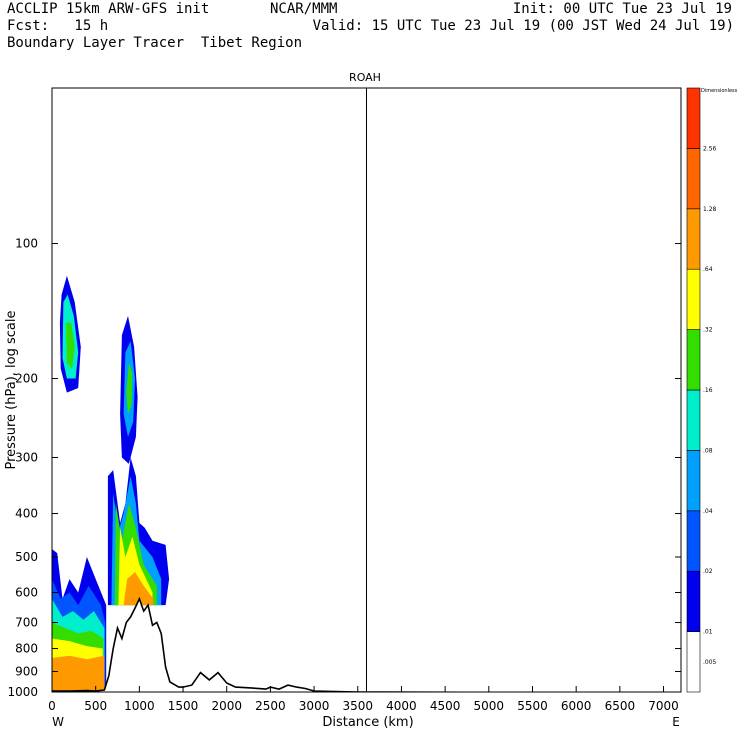 This screenshot has height=740, width=740. I want to click on x-tick-label: 5500, so click(532, 706).